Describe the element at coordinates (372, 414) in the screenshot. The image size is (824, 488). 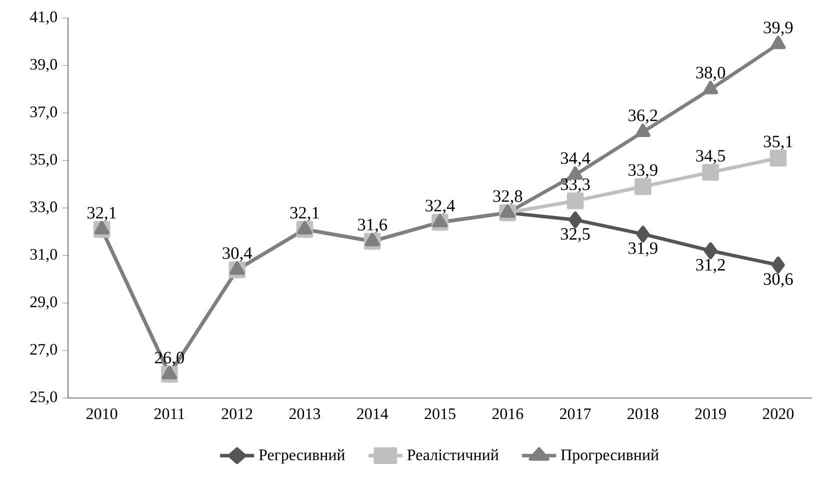
I see `x-tick-label: 2014` at that location.